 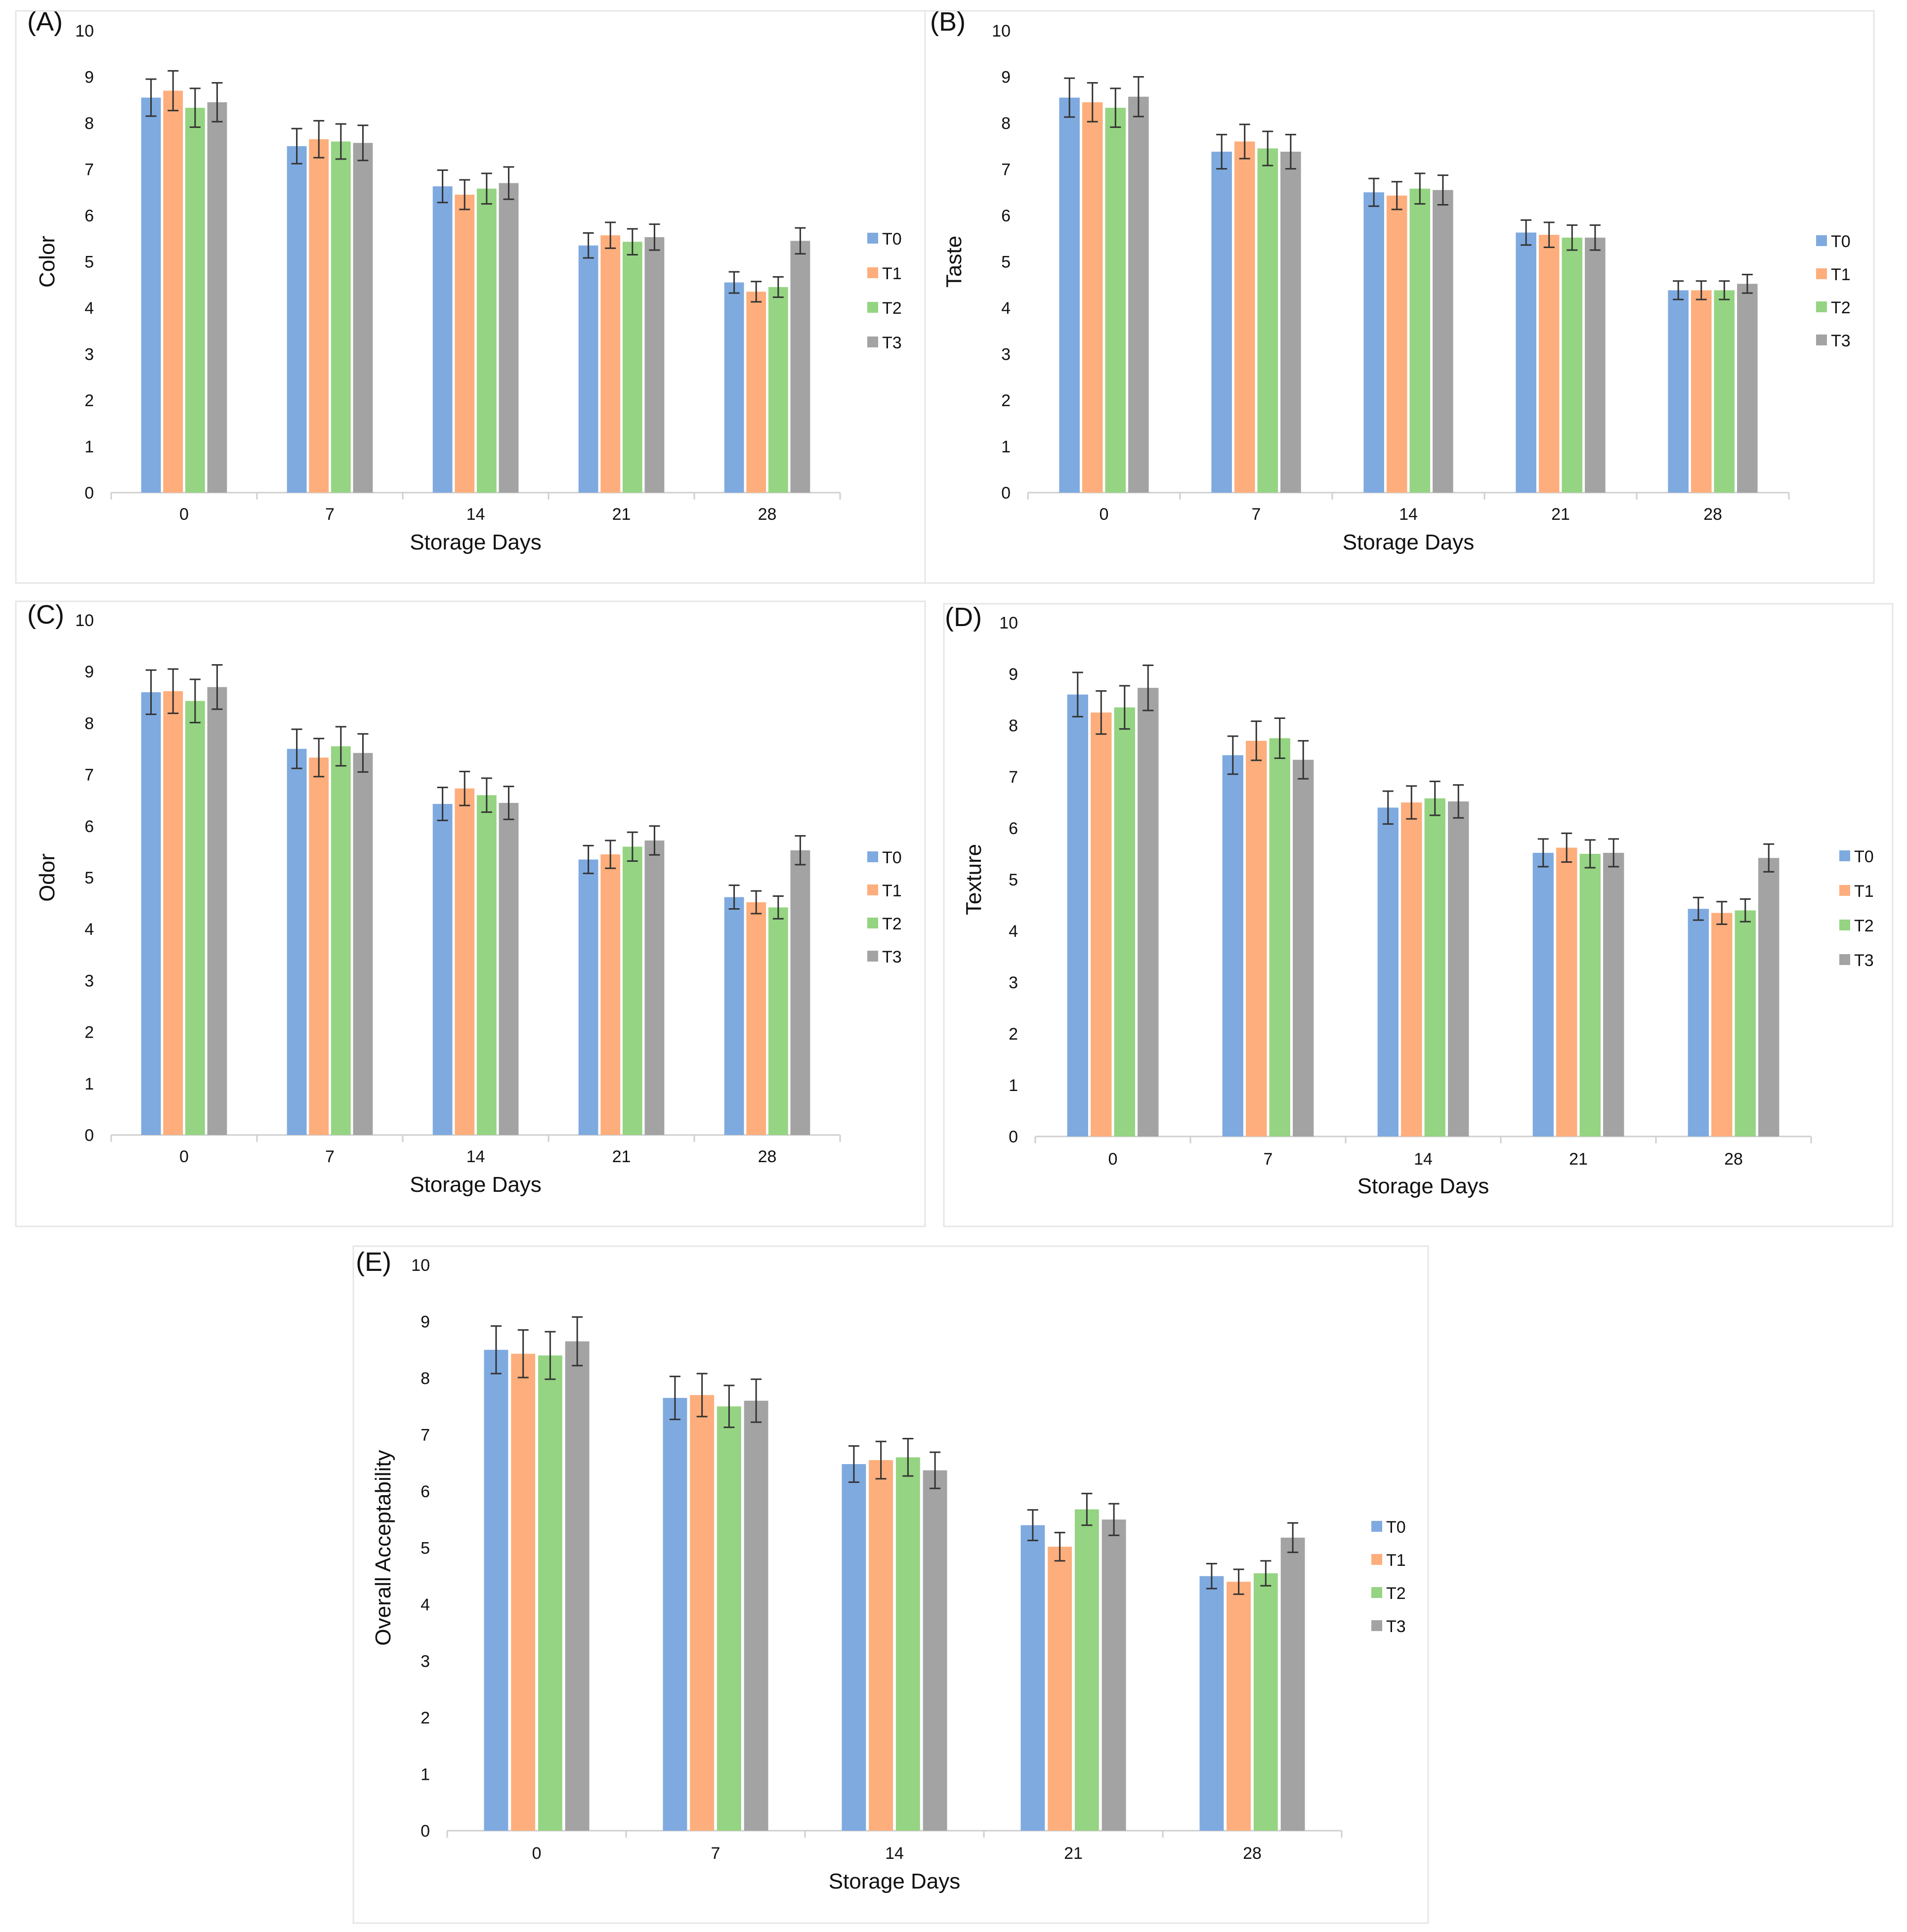 What do you see at coordinates (90, 262) in the screenshot?
I see `y-tick-label: 5` at bounding box center [90, 262].